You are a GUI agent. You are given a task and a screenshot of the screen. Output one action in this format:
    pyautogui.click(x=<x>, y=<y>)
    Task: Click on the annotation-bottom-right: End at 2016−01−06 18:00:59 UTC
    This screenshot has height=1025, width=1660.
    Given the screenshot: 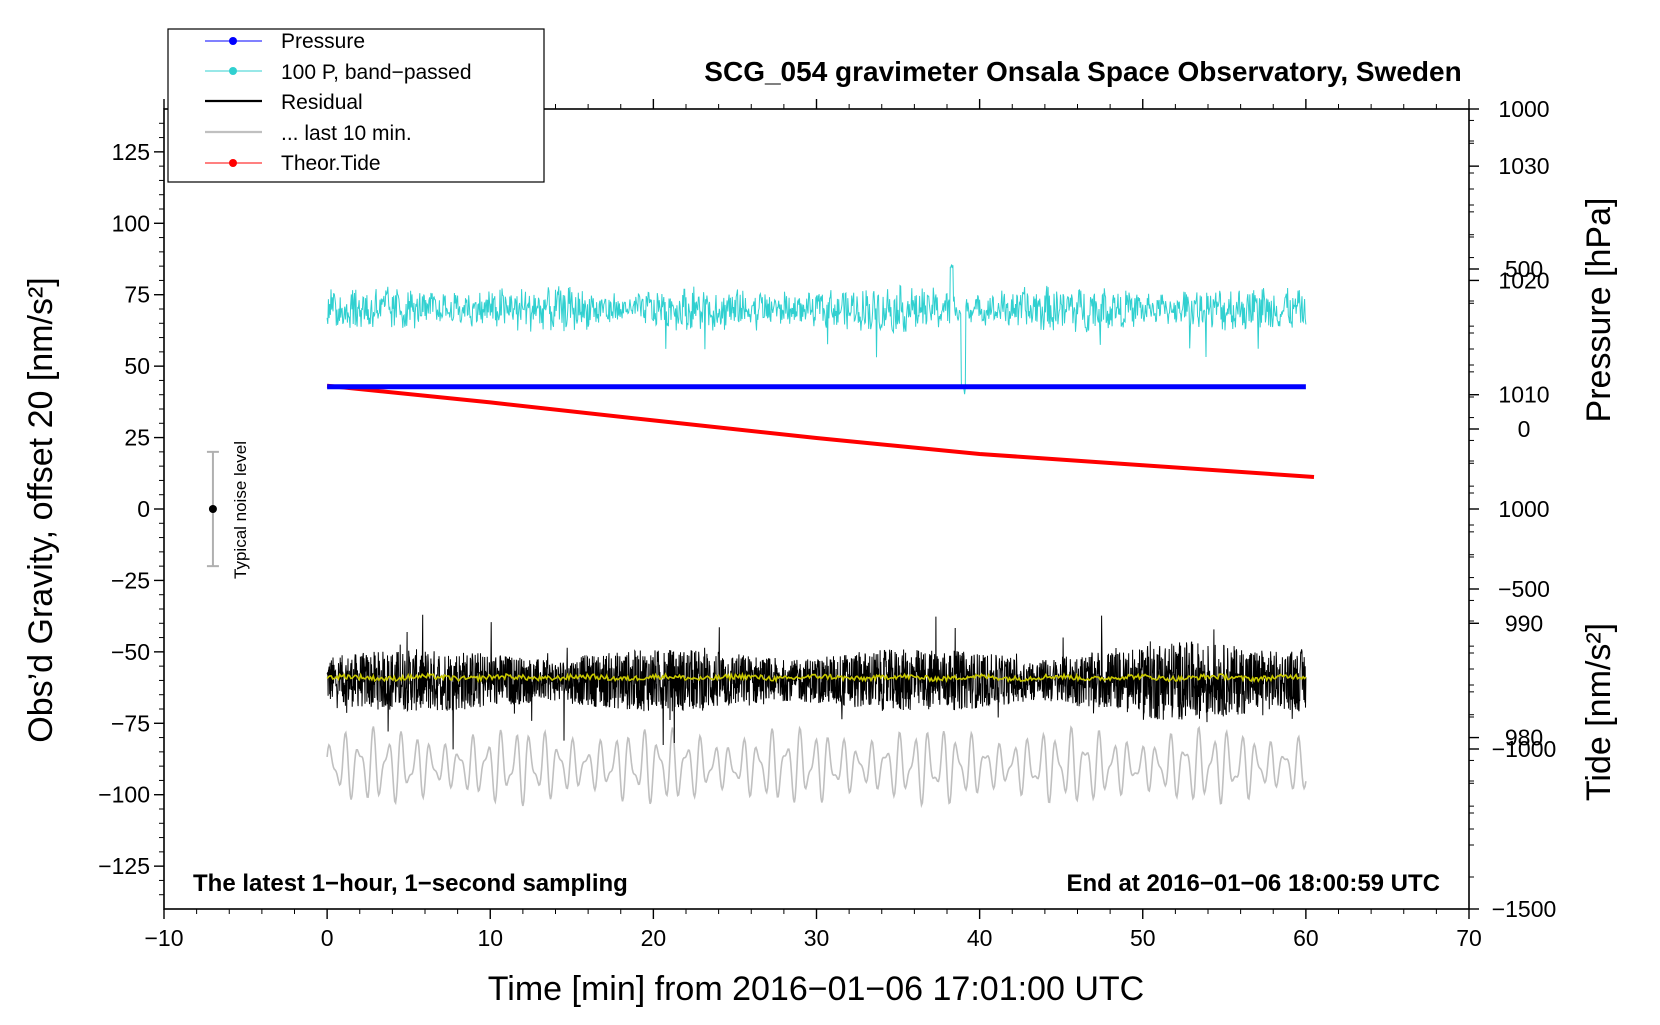 What is the action you would take?
    pyautogui.click(x=1253, y=883)
    